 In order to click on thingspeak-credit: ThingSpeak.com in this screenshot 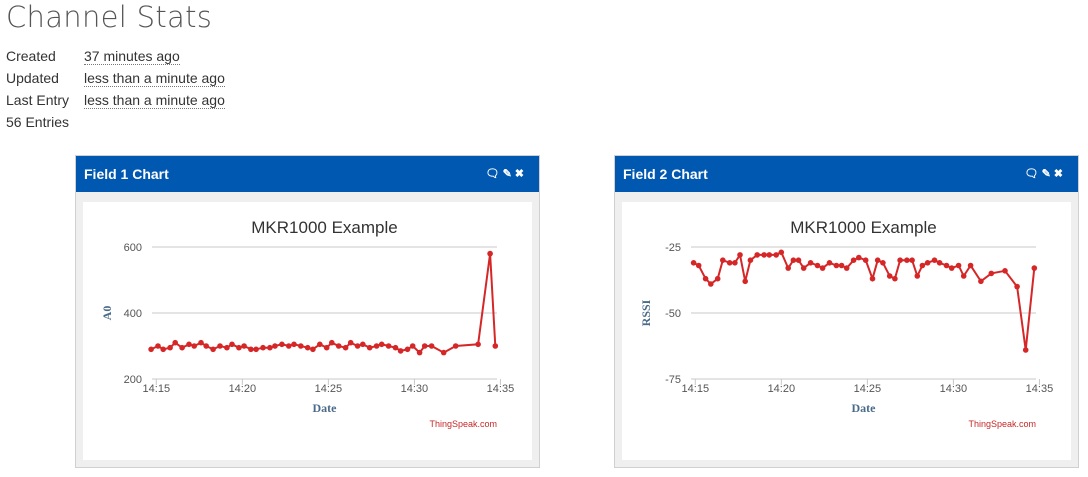, I will do `click(463, 424)`.